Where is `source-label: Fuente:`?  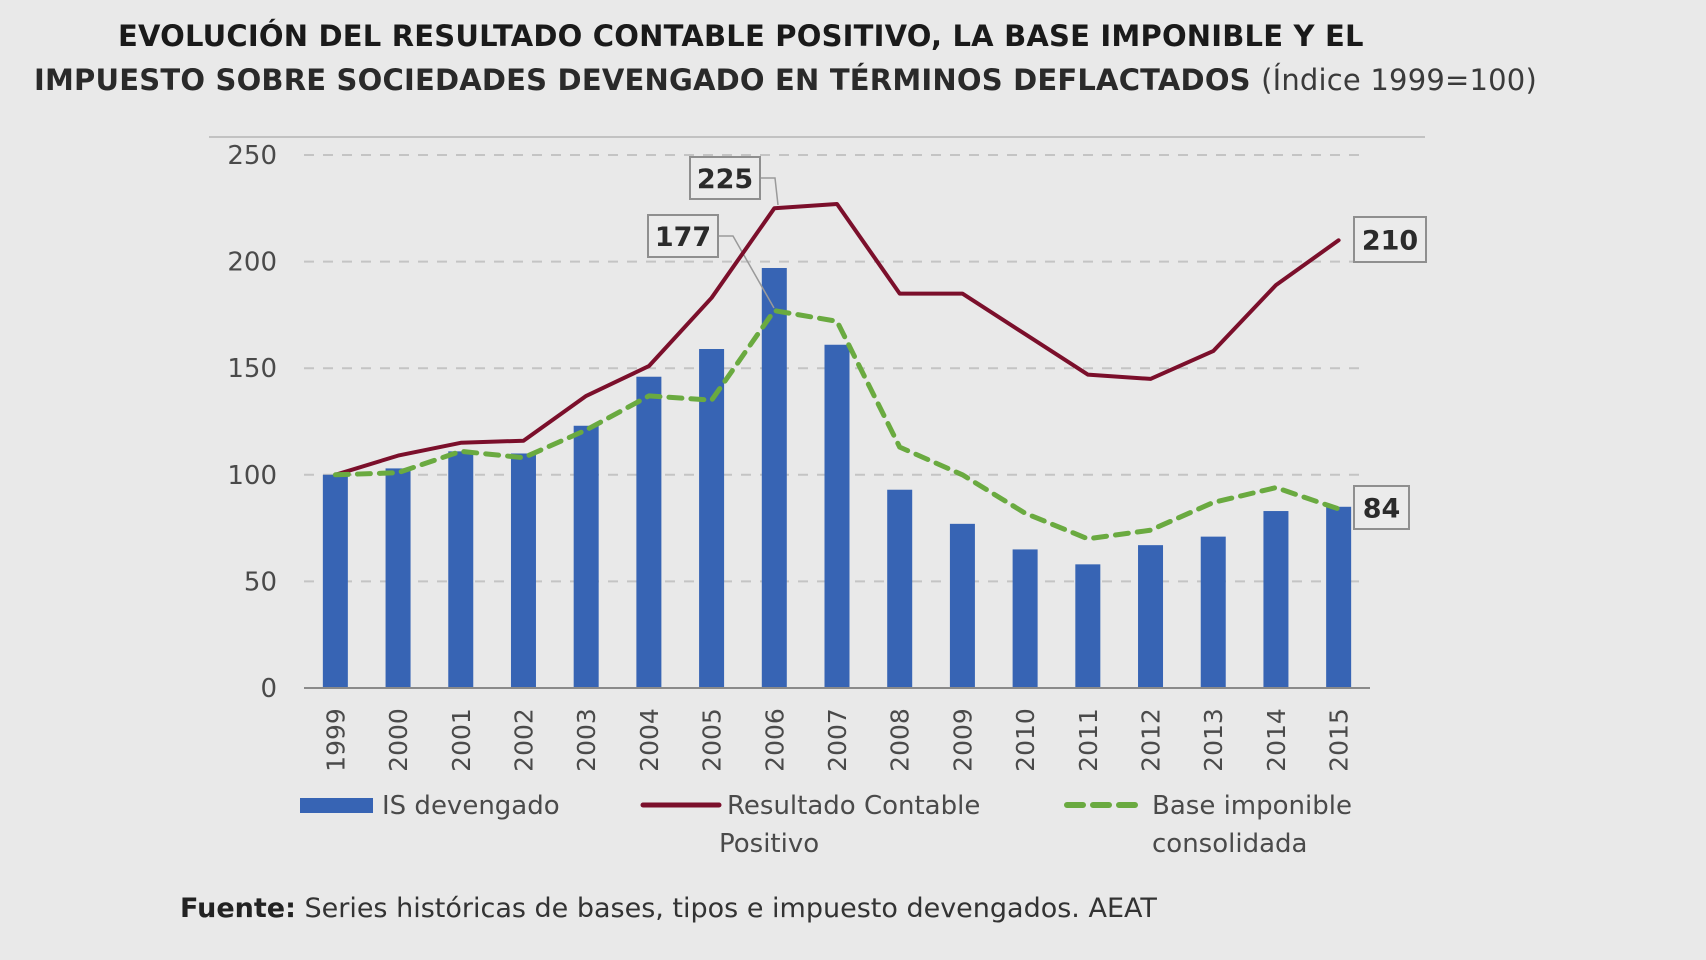 source-label: Fuente: is located at coordinates (238, 908).